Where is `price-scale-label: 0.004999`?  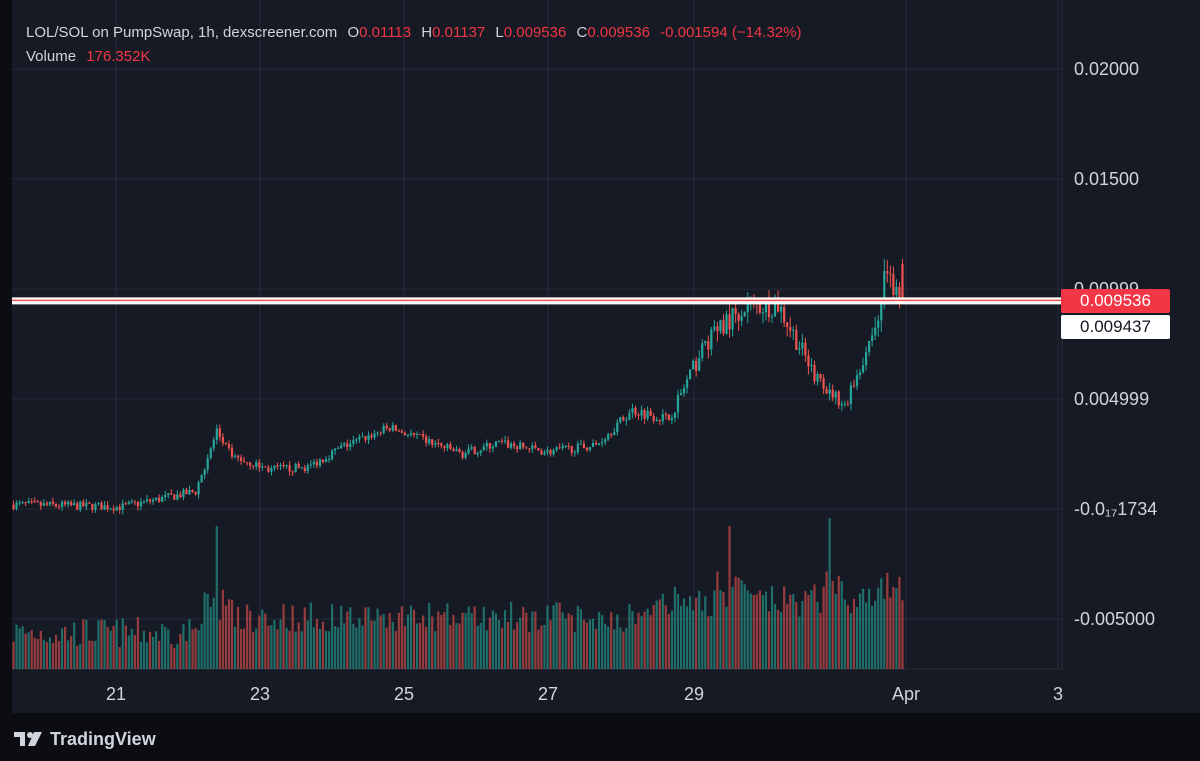 price-scale-label: 0.004999 is located at coordinates (1111, 399).